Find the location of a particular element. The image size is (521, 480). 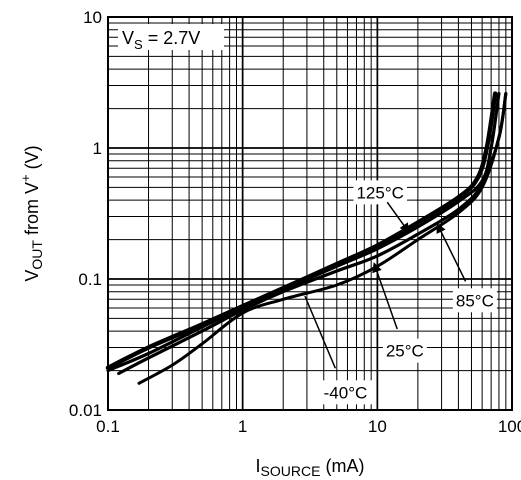

y-tick-label: 0.01 is located at coordinates (85, 410).